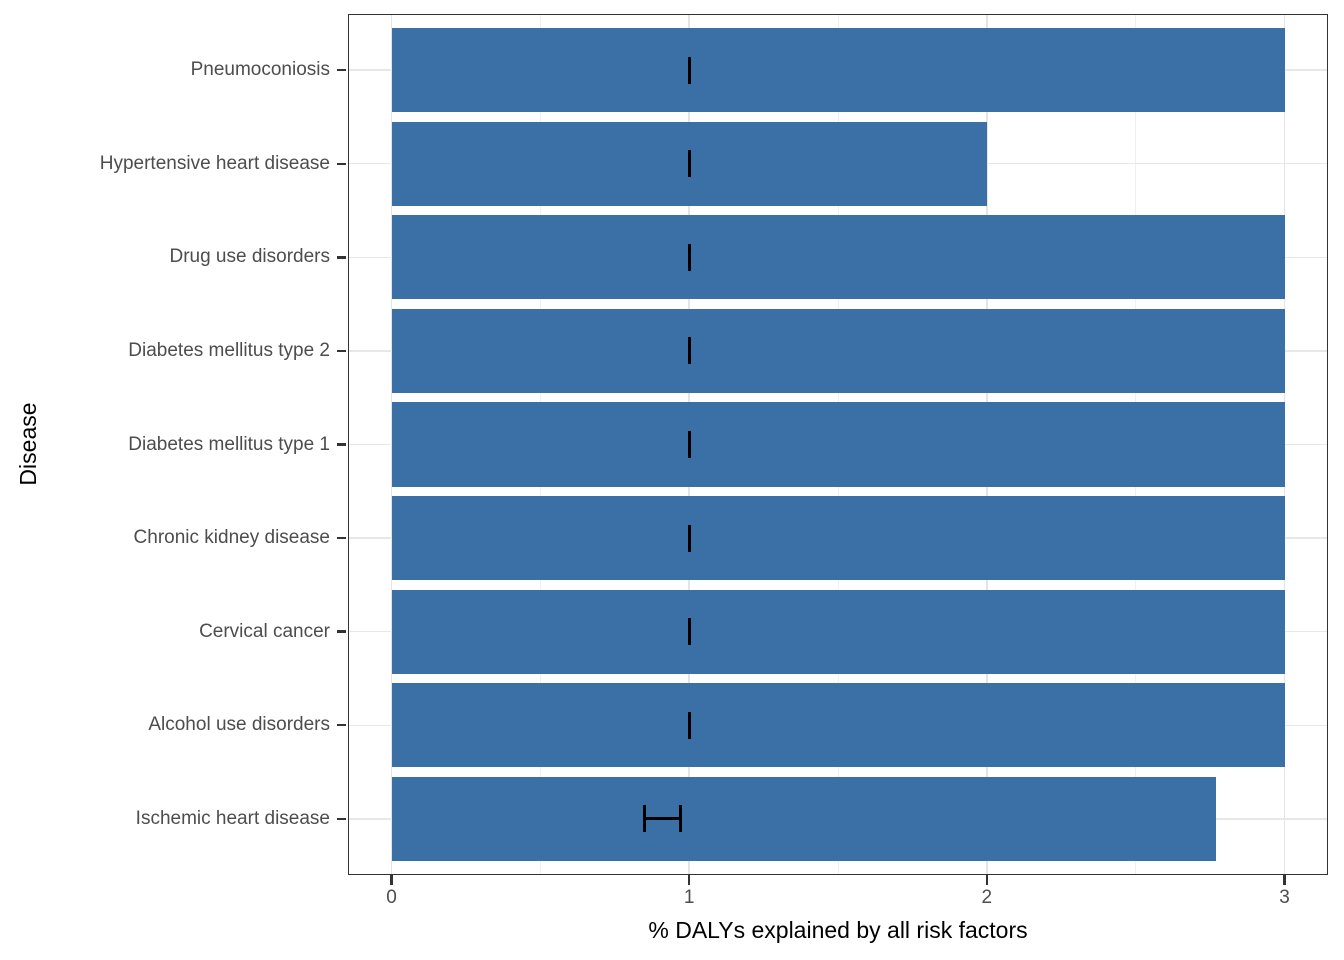  Describe the element at coordinates (689, 897) in the screenshot. I see `x-tick-label: 1` at that location.